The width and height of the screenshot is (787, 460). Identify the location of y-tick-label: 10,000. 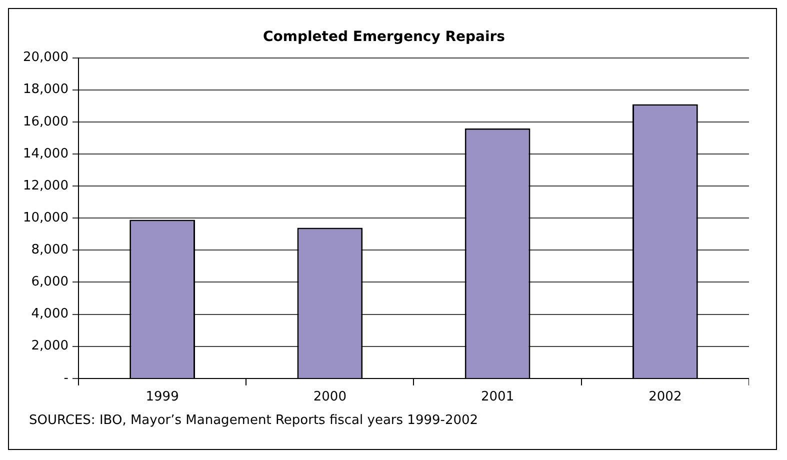
(45, 218).